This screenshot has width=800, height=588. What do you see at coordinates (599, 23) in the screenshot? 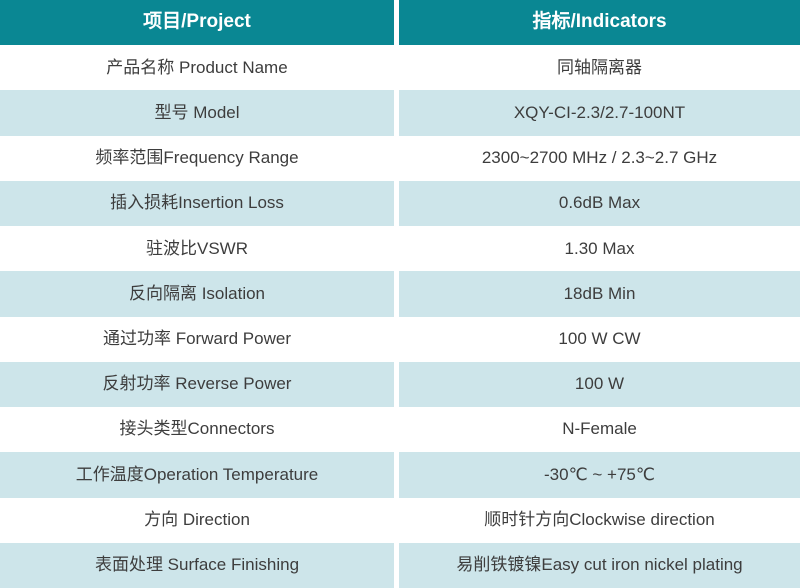
I see `header-cell-indicators: 指标/Indicators` at bounding box center [599, 23].